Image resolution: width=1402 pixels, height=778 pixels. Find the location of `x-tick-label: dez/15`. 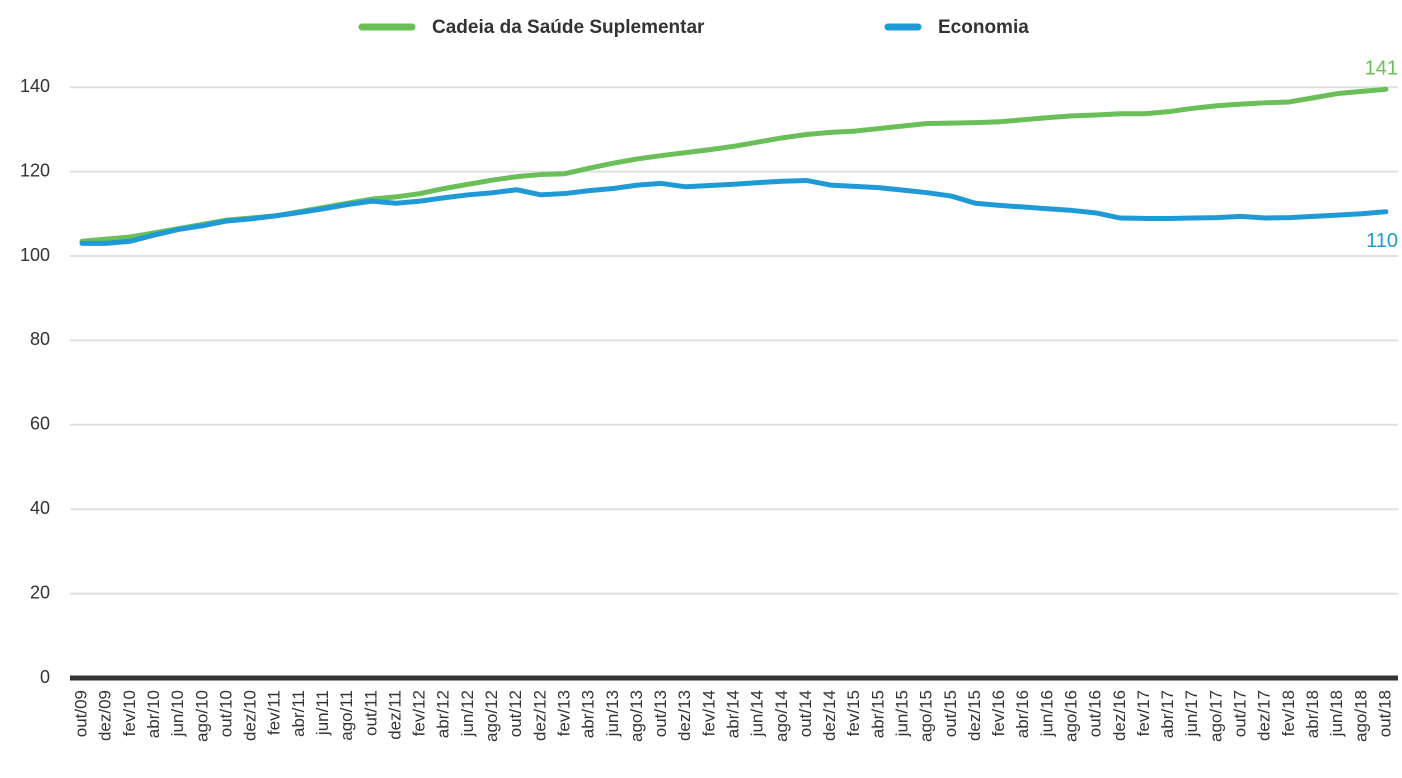

x-tick-label: dez/15 is located at coordinates (974, 715).